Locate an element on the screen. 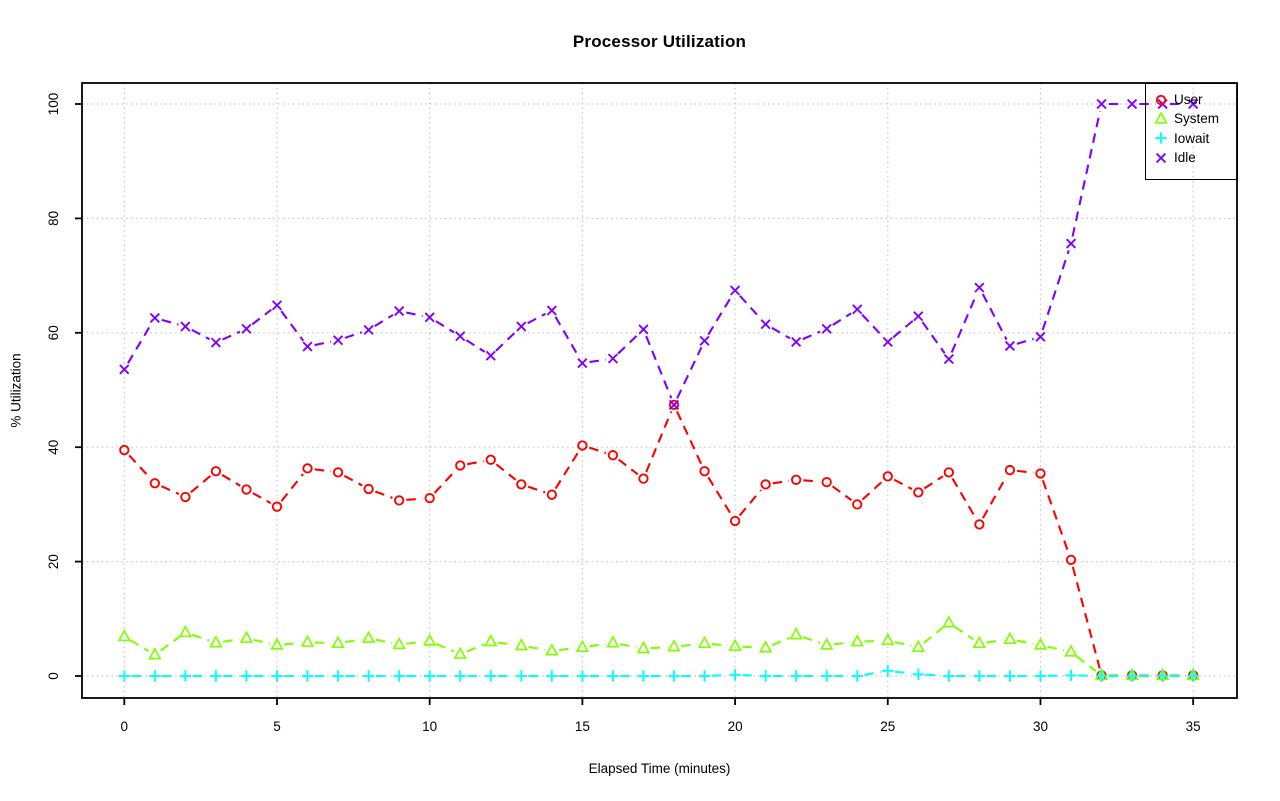 This screenshot has height=801, width=1280. x-tick-label: 25 is located at coordinates (887, 726).